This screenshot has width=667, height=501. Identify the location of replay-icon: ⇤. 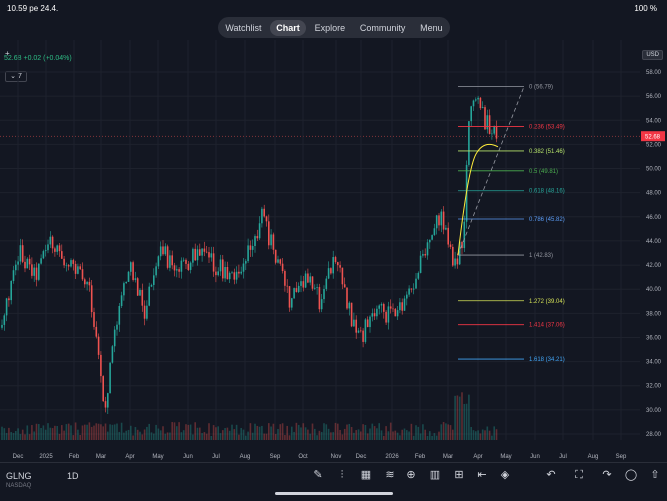
(482, 475).